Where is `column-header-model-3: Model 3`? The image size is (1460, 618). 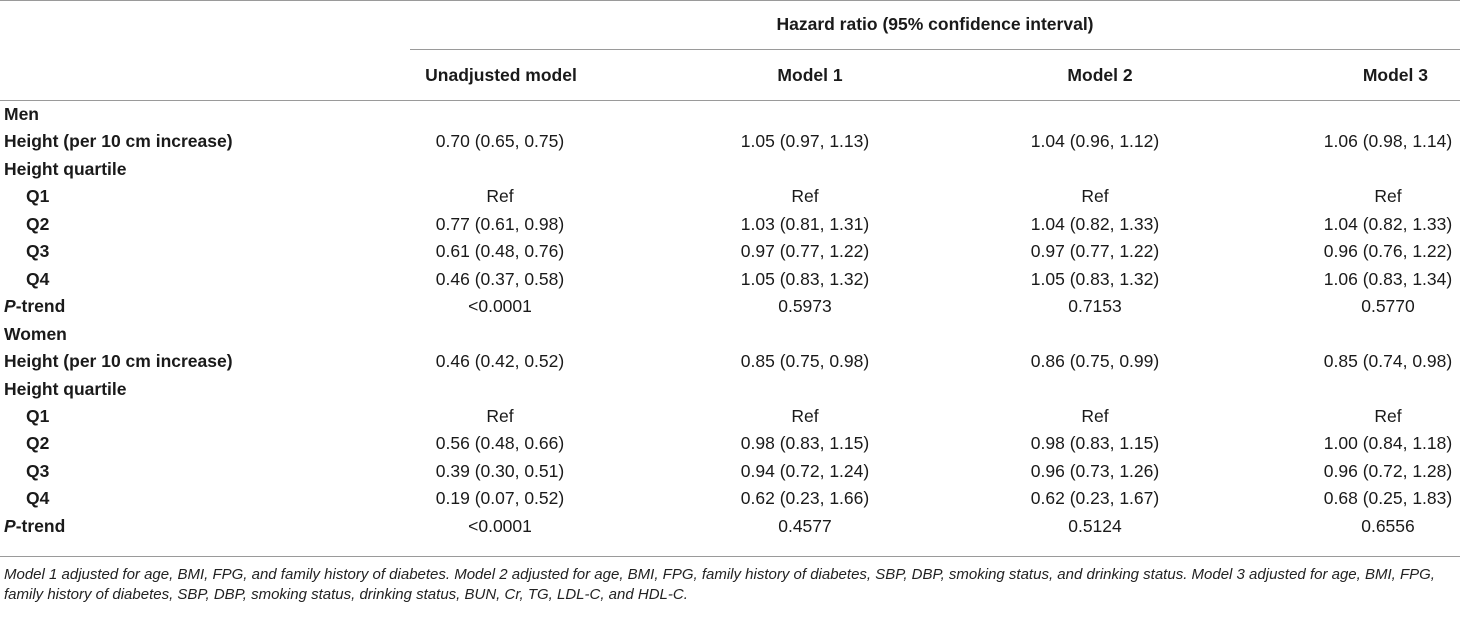 column-header-model-3: Model 3 is located at coordinates (1395, 75).